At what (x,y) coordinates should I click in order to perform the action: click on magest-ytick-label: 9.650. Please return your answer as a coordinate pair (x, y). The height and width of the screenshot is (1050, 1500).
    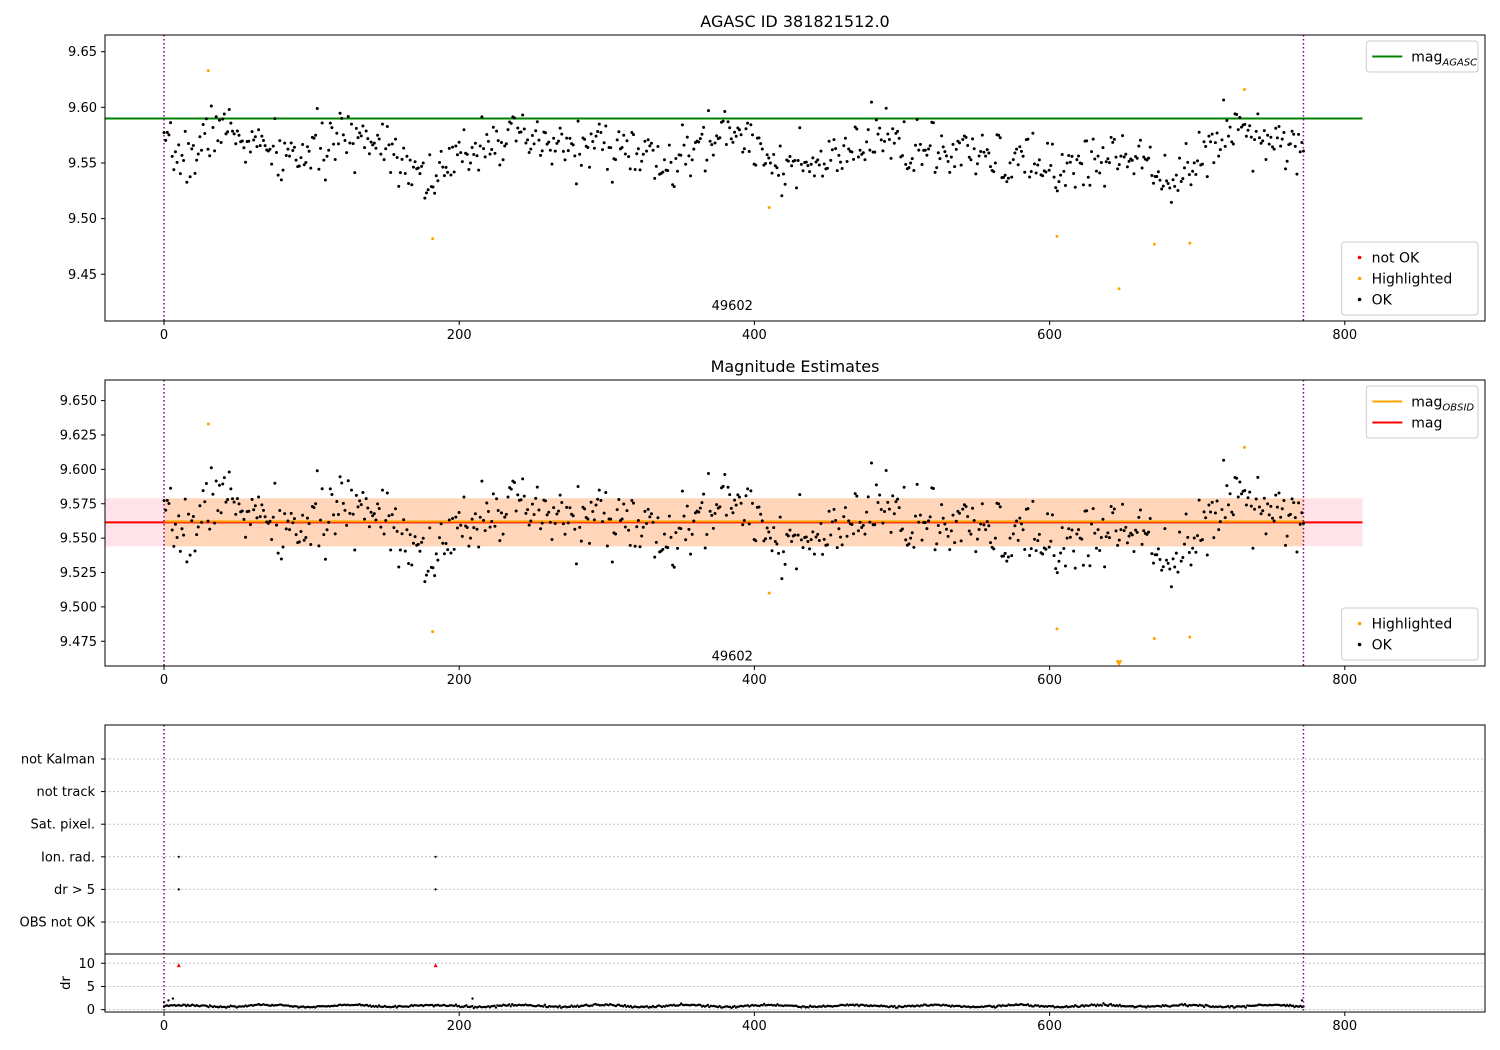
    Looking at the image, I should click on (78, 401).